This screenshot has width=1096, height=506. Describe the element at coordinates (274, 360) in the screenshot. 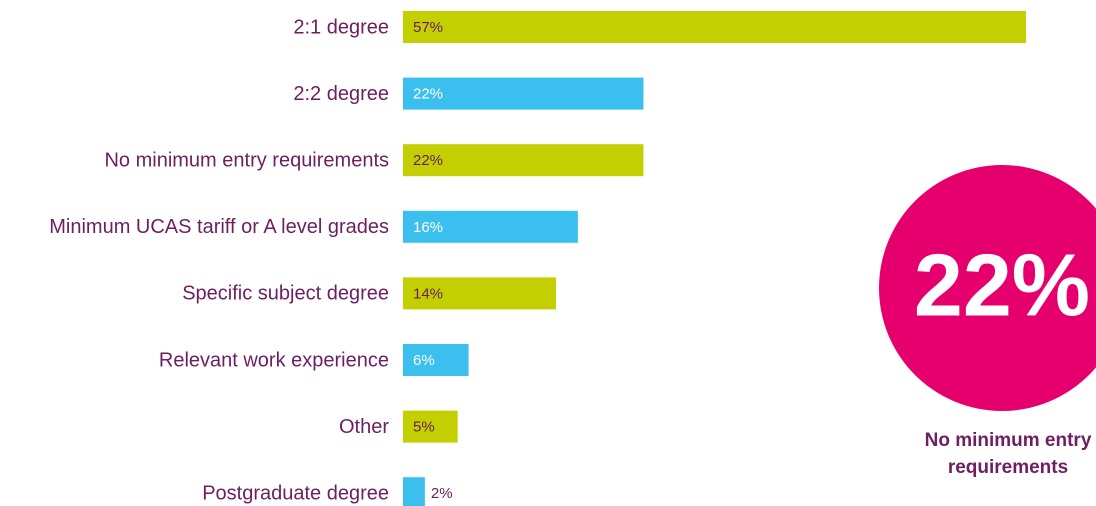

I see `category-label: Relevant work experience` at that location.